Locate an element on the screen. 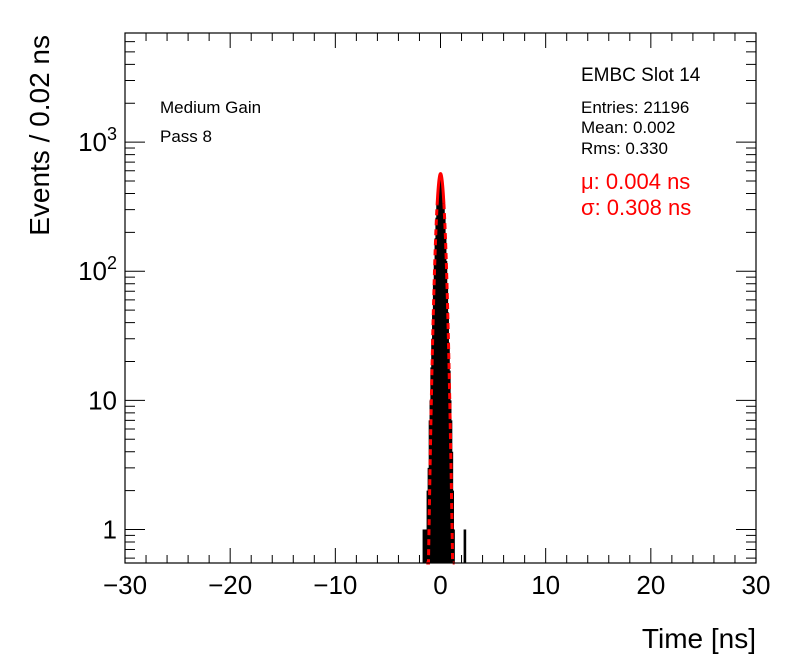 The height and width of the screenshot is (672, 796). x-tick-label: 0 is located at coordinates (440, 585).